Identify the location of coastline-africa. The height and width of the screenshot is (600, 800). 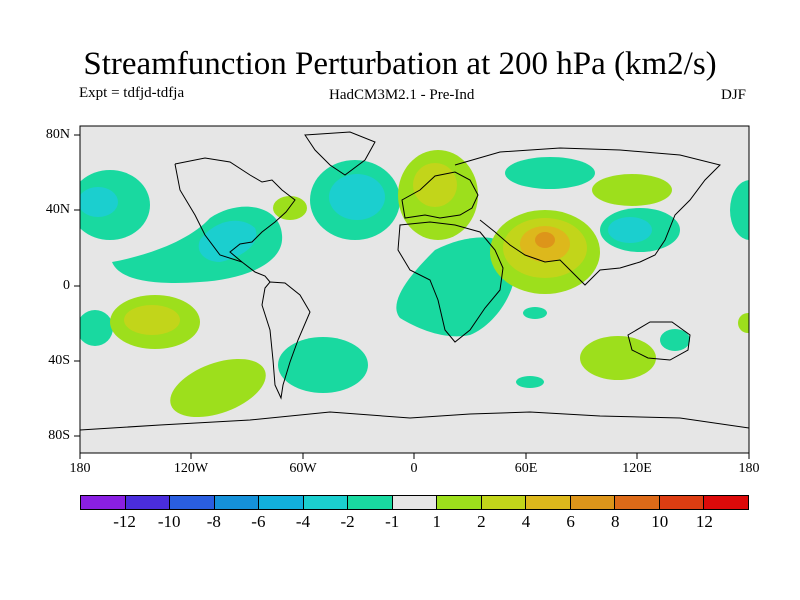
(450, 282).